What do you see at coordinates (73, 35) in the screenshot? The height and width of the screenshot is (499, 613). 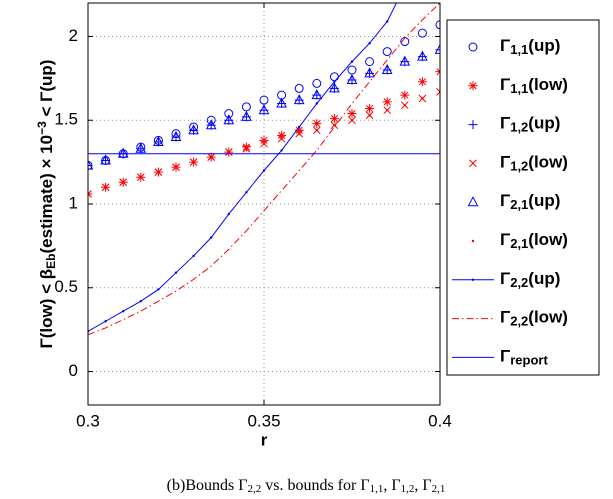 I see `y-tick-label: 2` at bounding box center [73, 35].